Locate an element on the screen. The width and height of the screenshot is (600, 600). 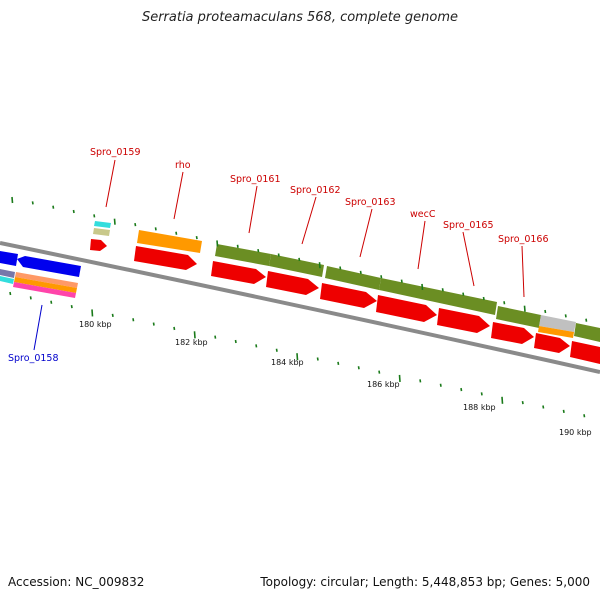
kbp-label: 182 kbp is located at coordinates (191, 342).